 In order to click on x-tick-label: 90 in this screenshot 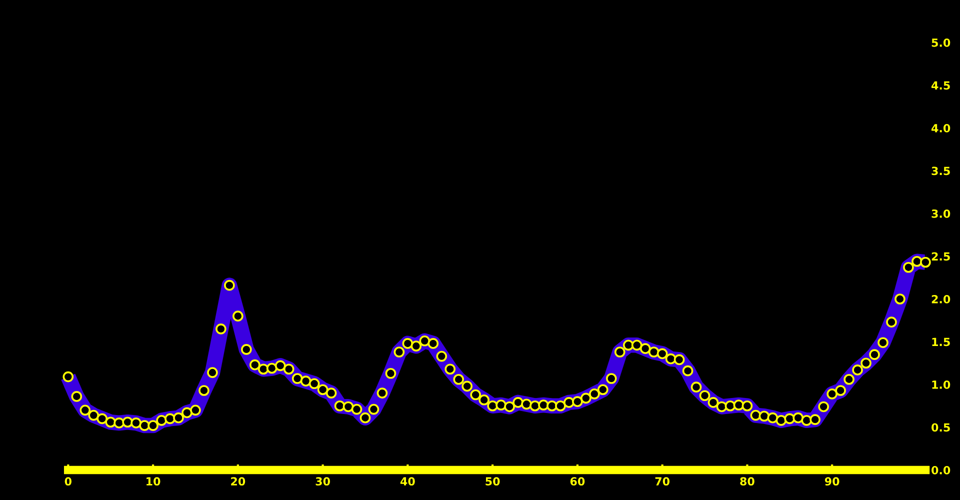, I will do `click(832, 481)`.